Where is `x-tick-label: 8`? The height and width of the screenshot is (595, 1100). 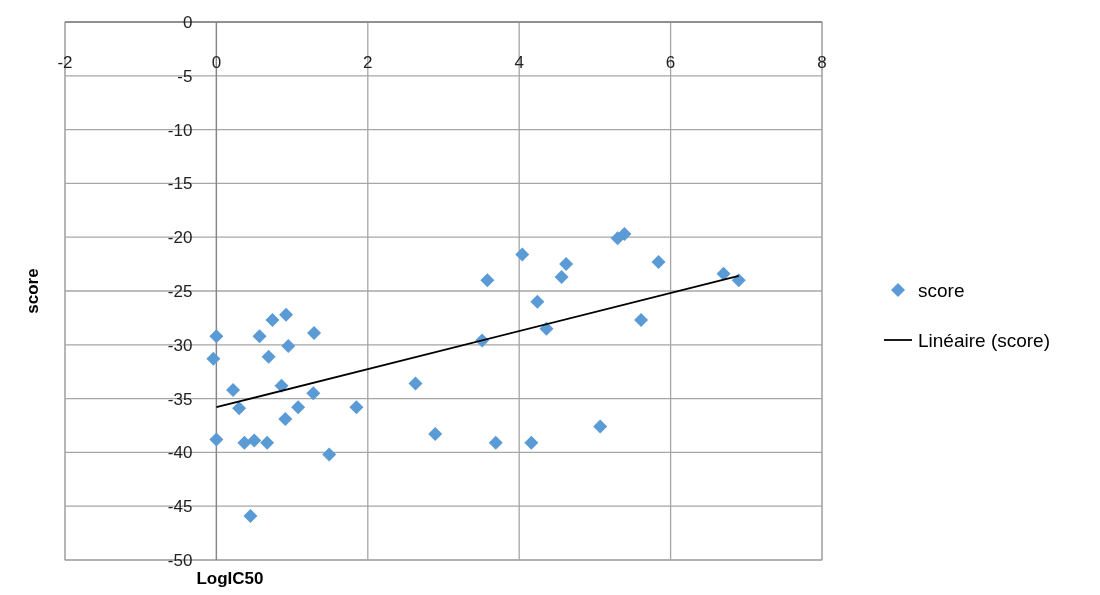 x-tick-label: 8 is located at coordinates (822, 62).